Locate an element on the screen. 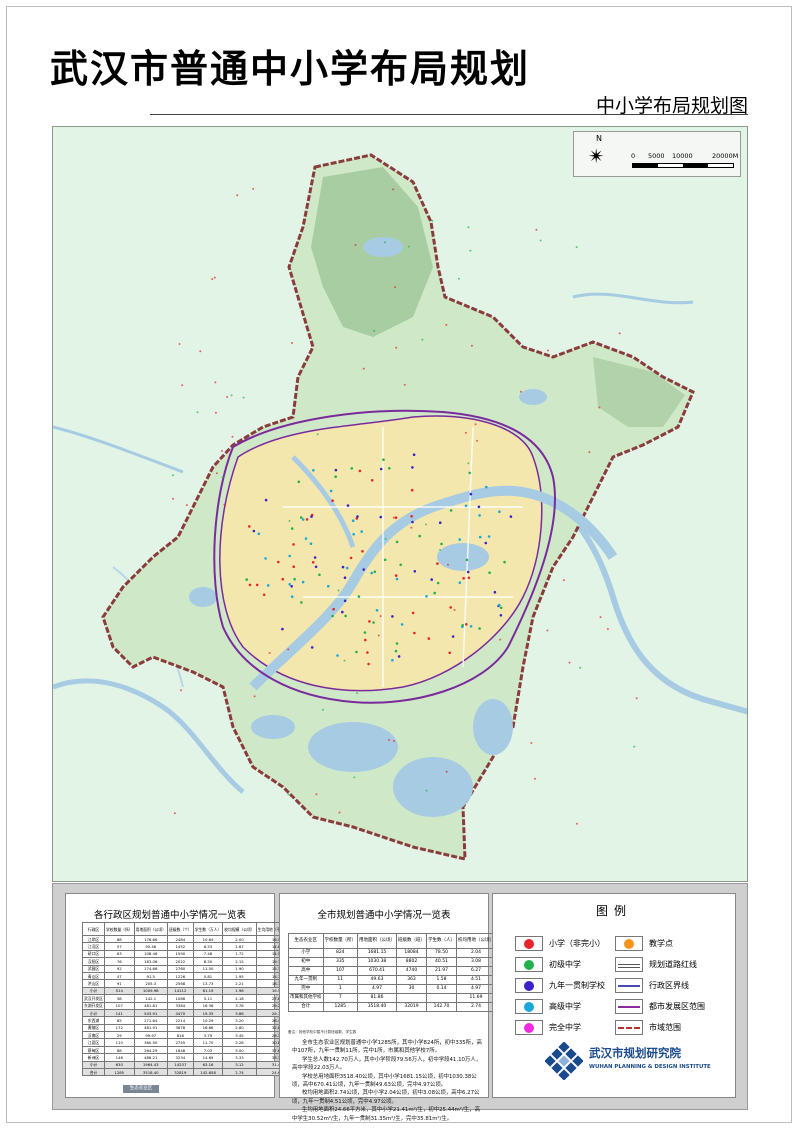 Image resolution: width=800 pixels, height=1131 pixels. citywide-table-cell: 2.74 is located at coordinates (476, 1007).